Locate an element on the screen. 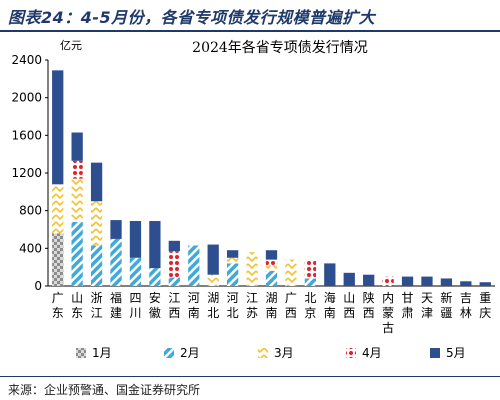 Image resolution: width=500 pixels, height=400 pixels. y-tick-label: 400 is located at coordinates (30, 248).